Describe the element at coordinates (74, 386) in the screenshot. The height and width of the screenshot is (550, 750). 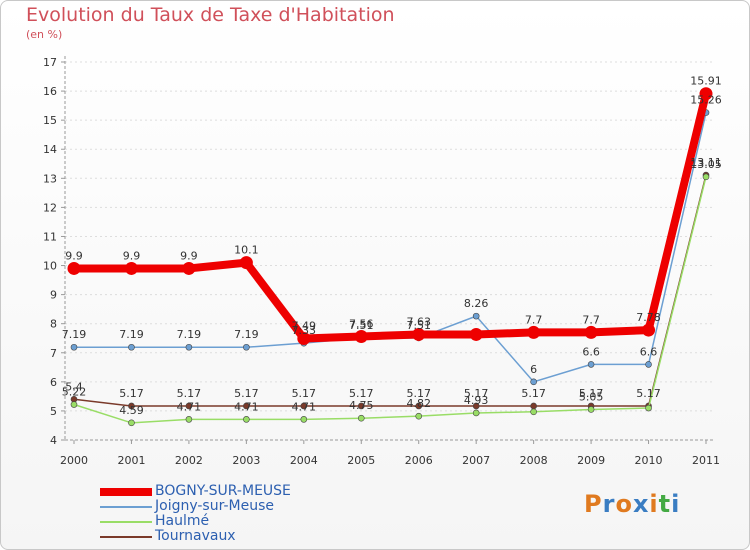
I see `data-label: 5.4` at that location.